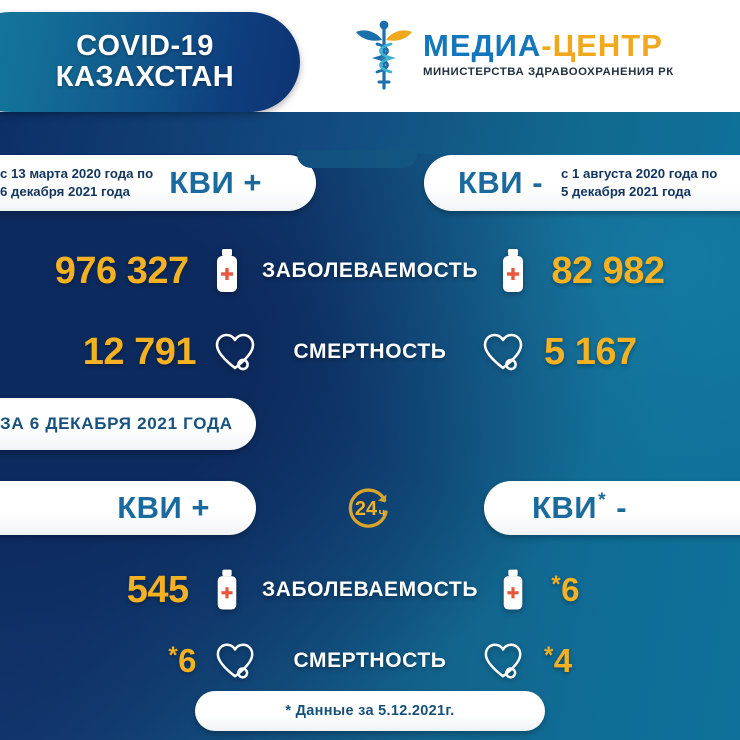  Describe the element at coordinates (382, 513) in the screenshot. I see `svg-text: ч` at that location.